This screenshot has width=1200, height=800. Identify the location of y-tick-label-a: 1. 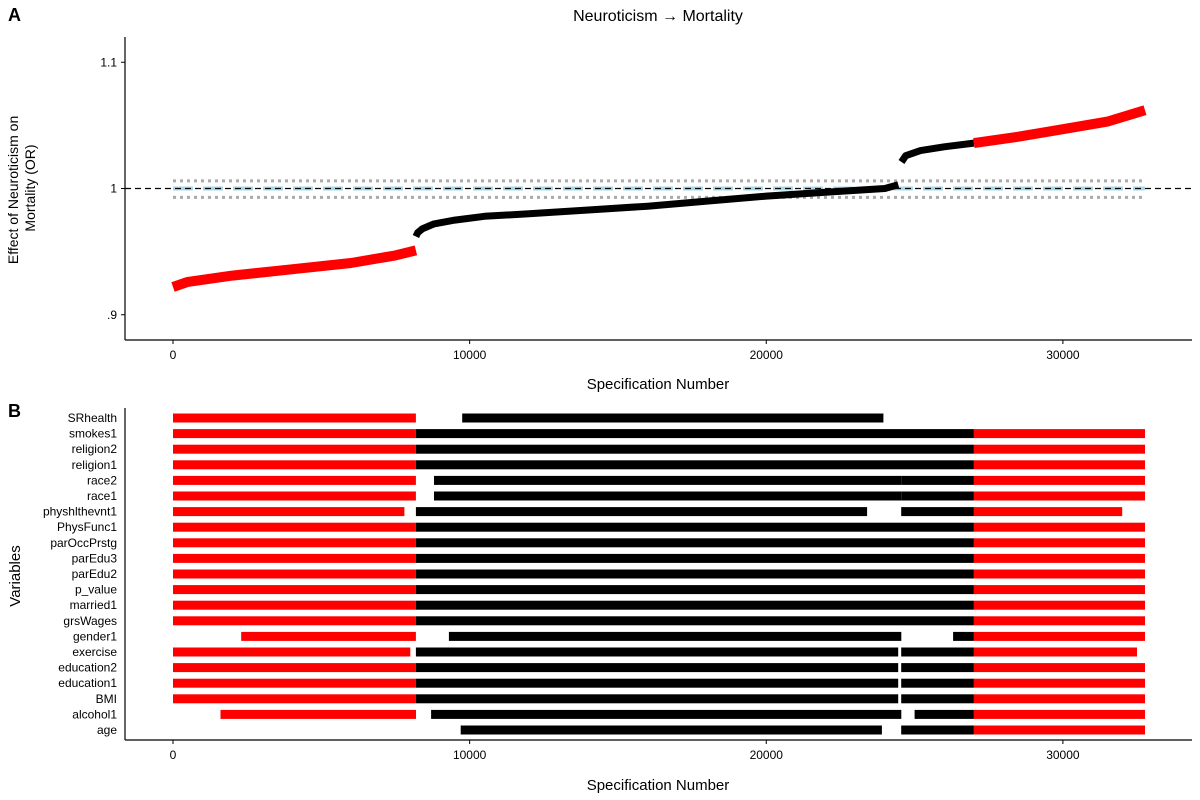
(113, 189).